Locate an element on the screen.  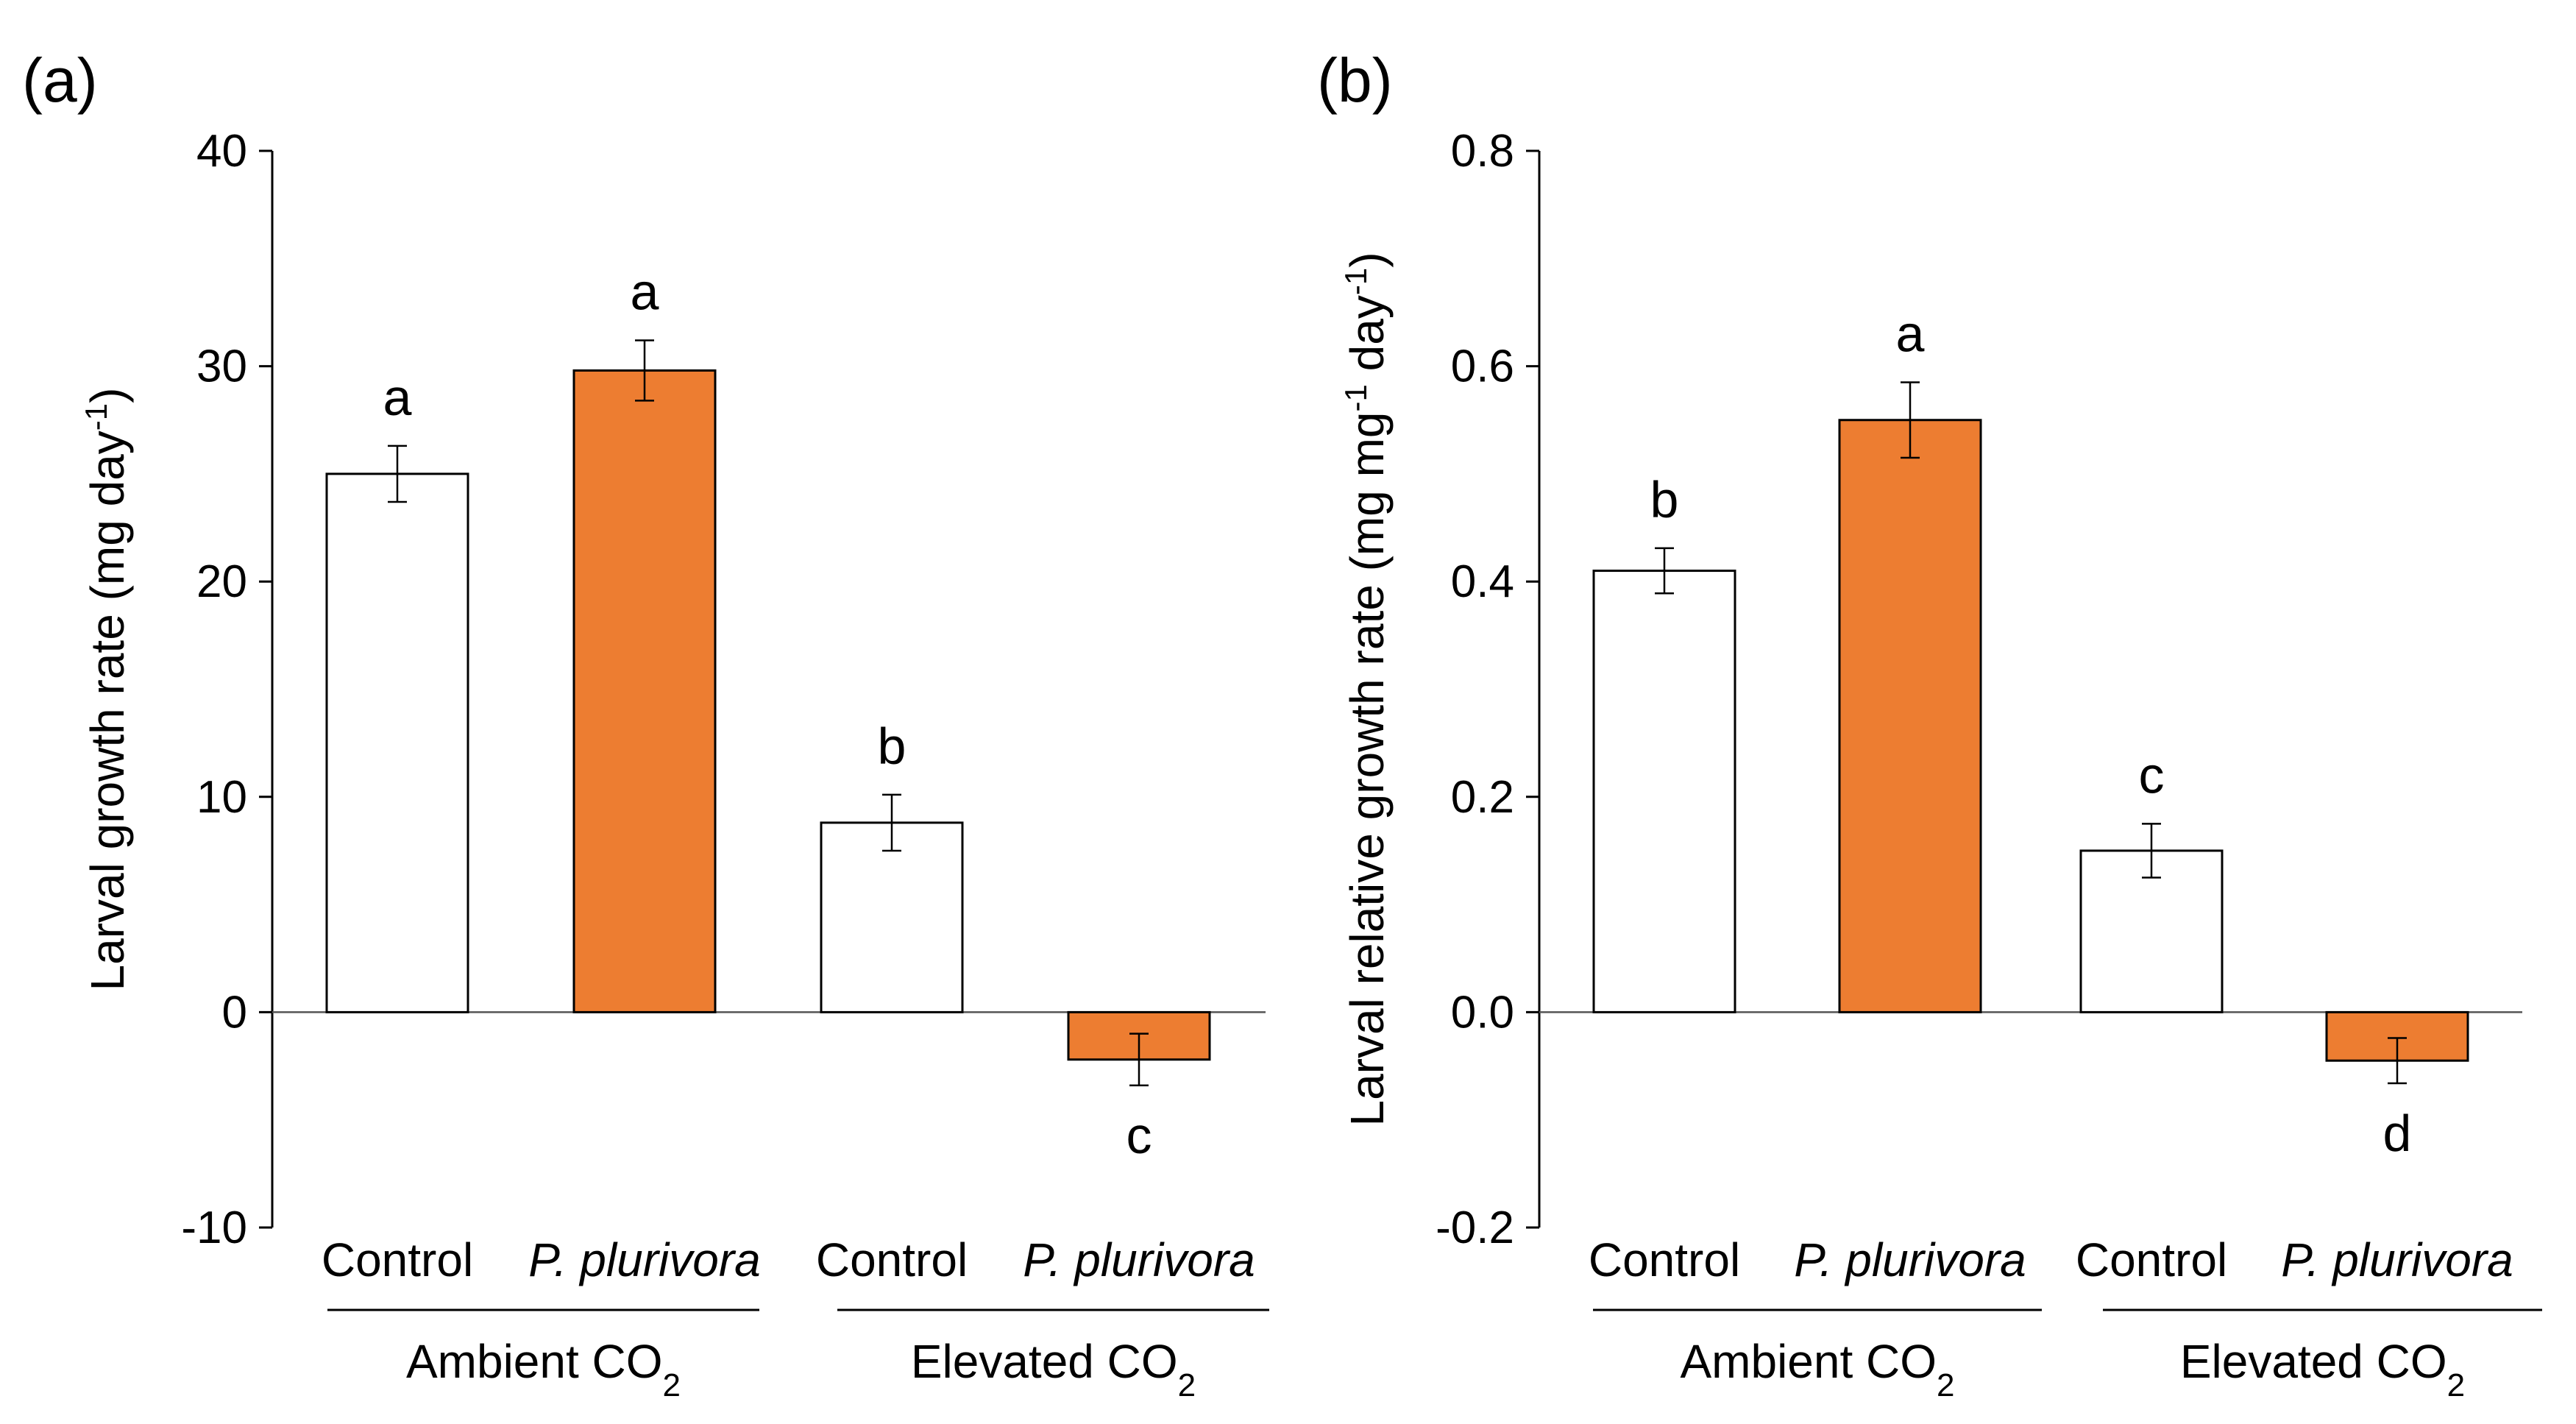
panel-label: (a) is located at coordinates (60, 80).